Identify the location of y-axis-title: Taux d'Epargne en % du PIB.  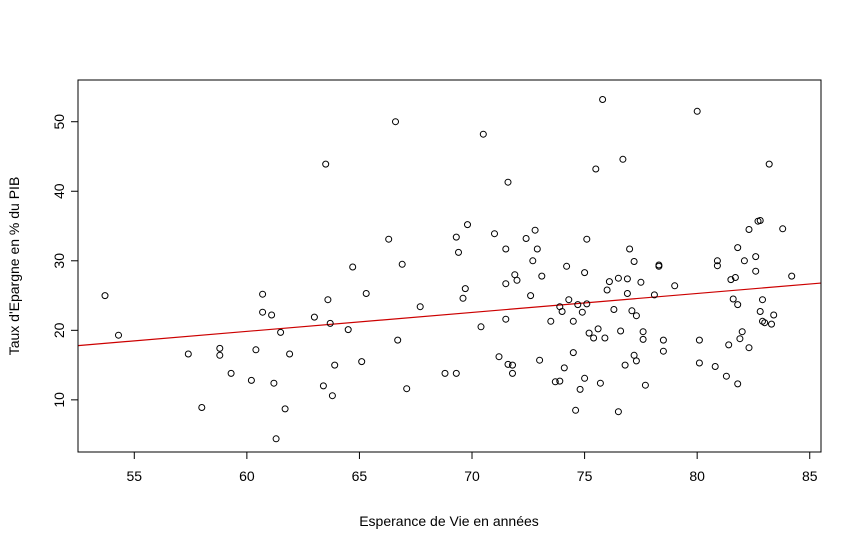
(14, 266).